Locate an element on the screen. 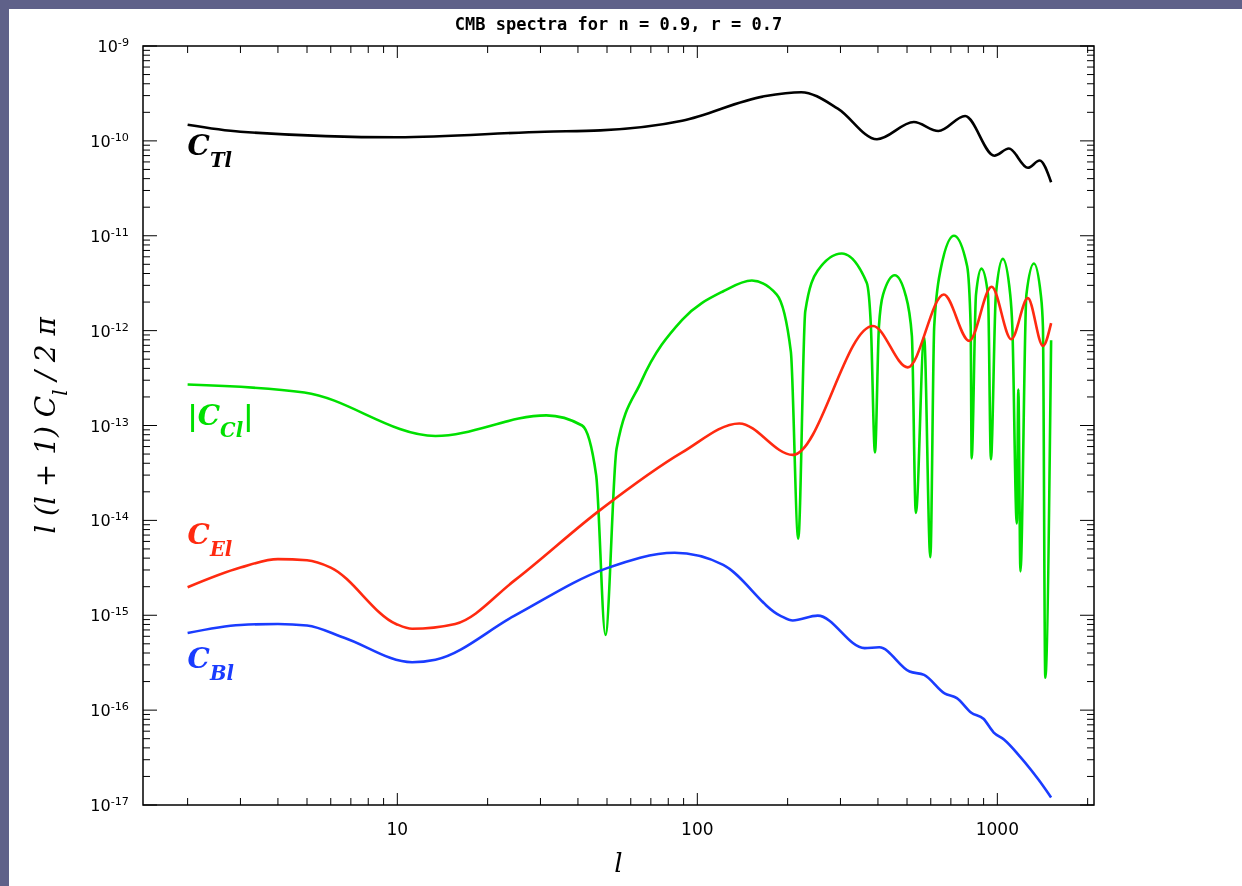 The image size is (1242, 886). series-label: C$_{Tl}$ is located at coordinates (209, 150).